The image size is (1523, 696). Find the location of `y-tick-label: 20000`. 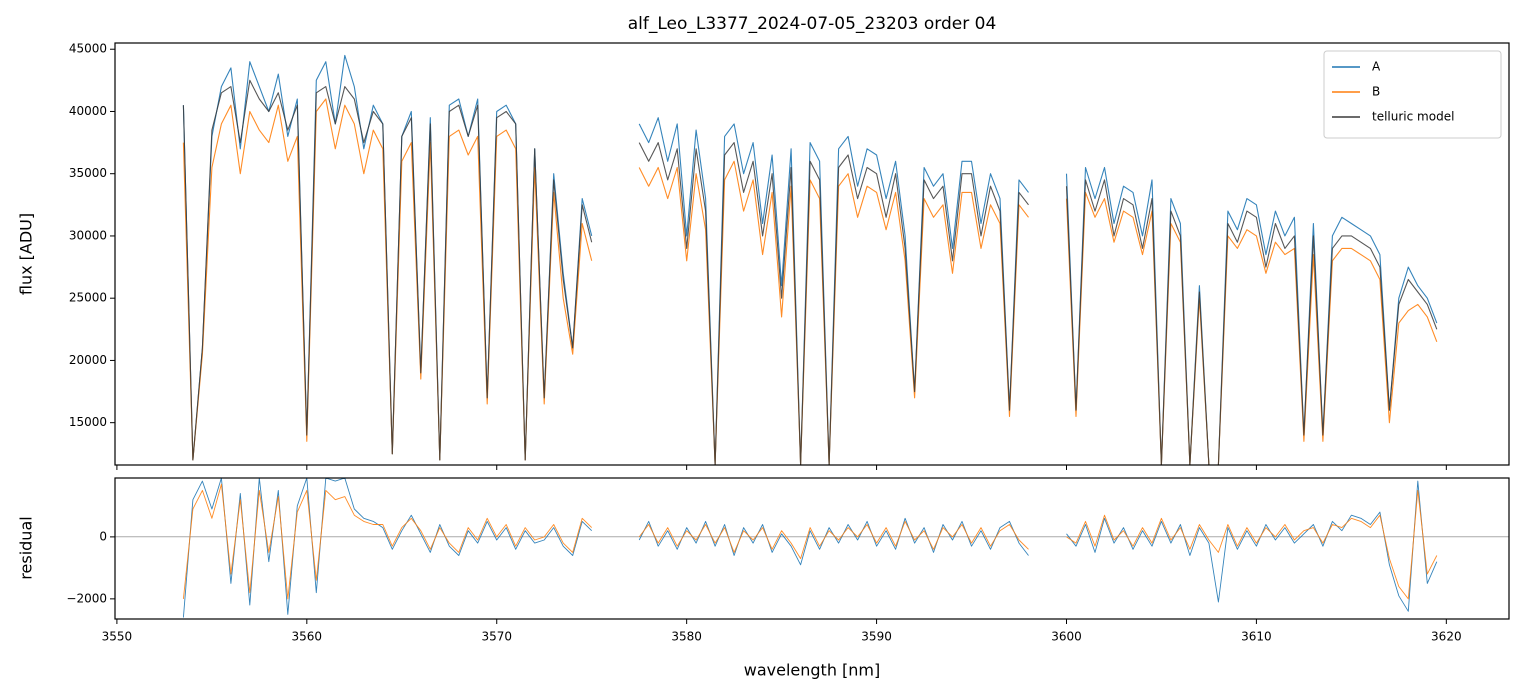

y-tick-label: 20000 is located at coordinates (88, 360).